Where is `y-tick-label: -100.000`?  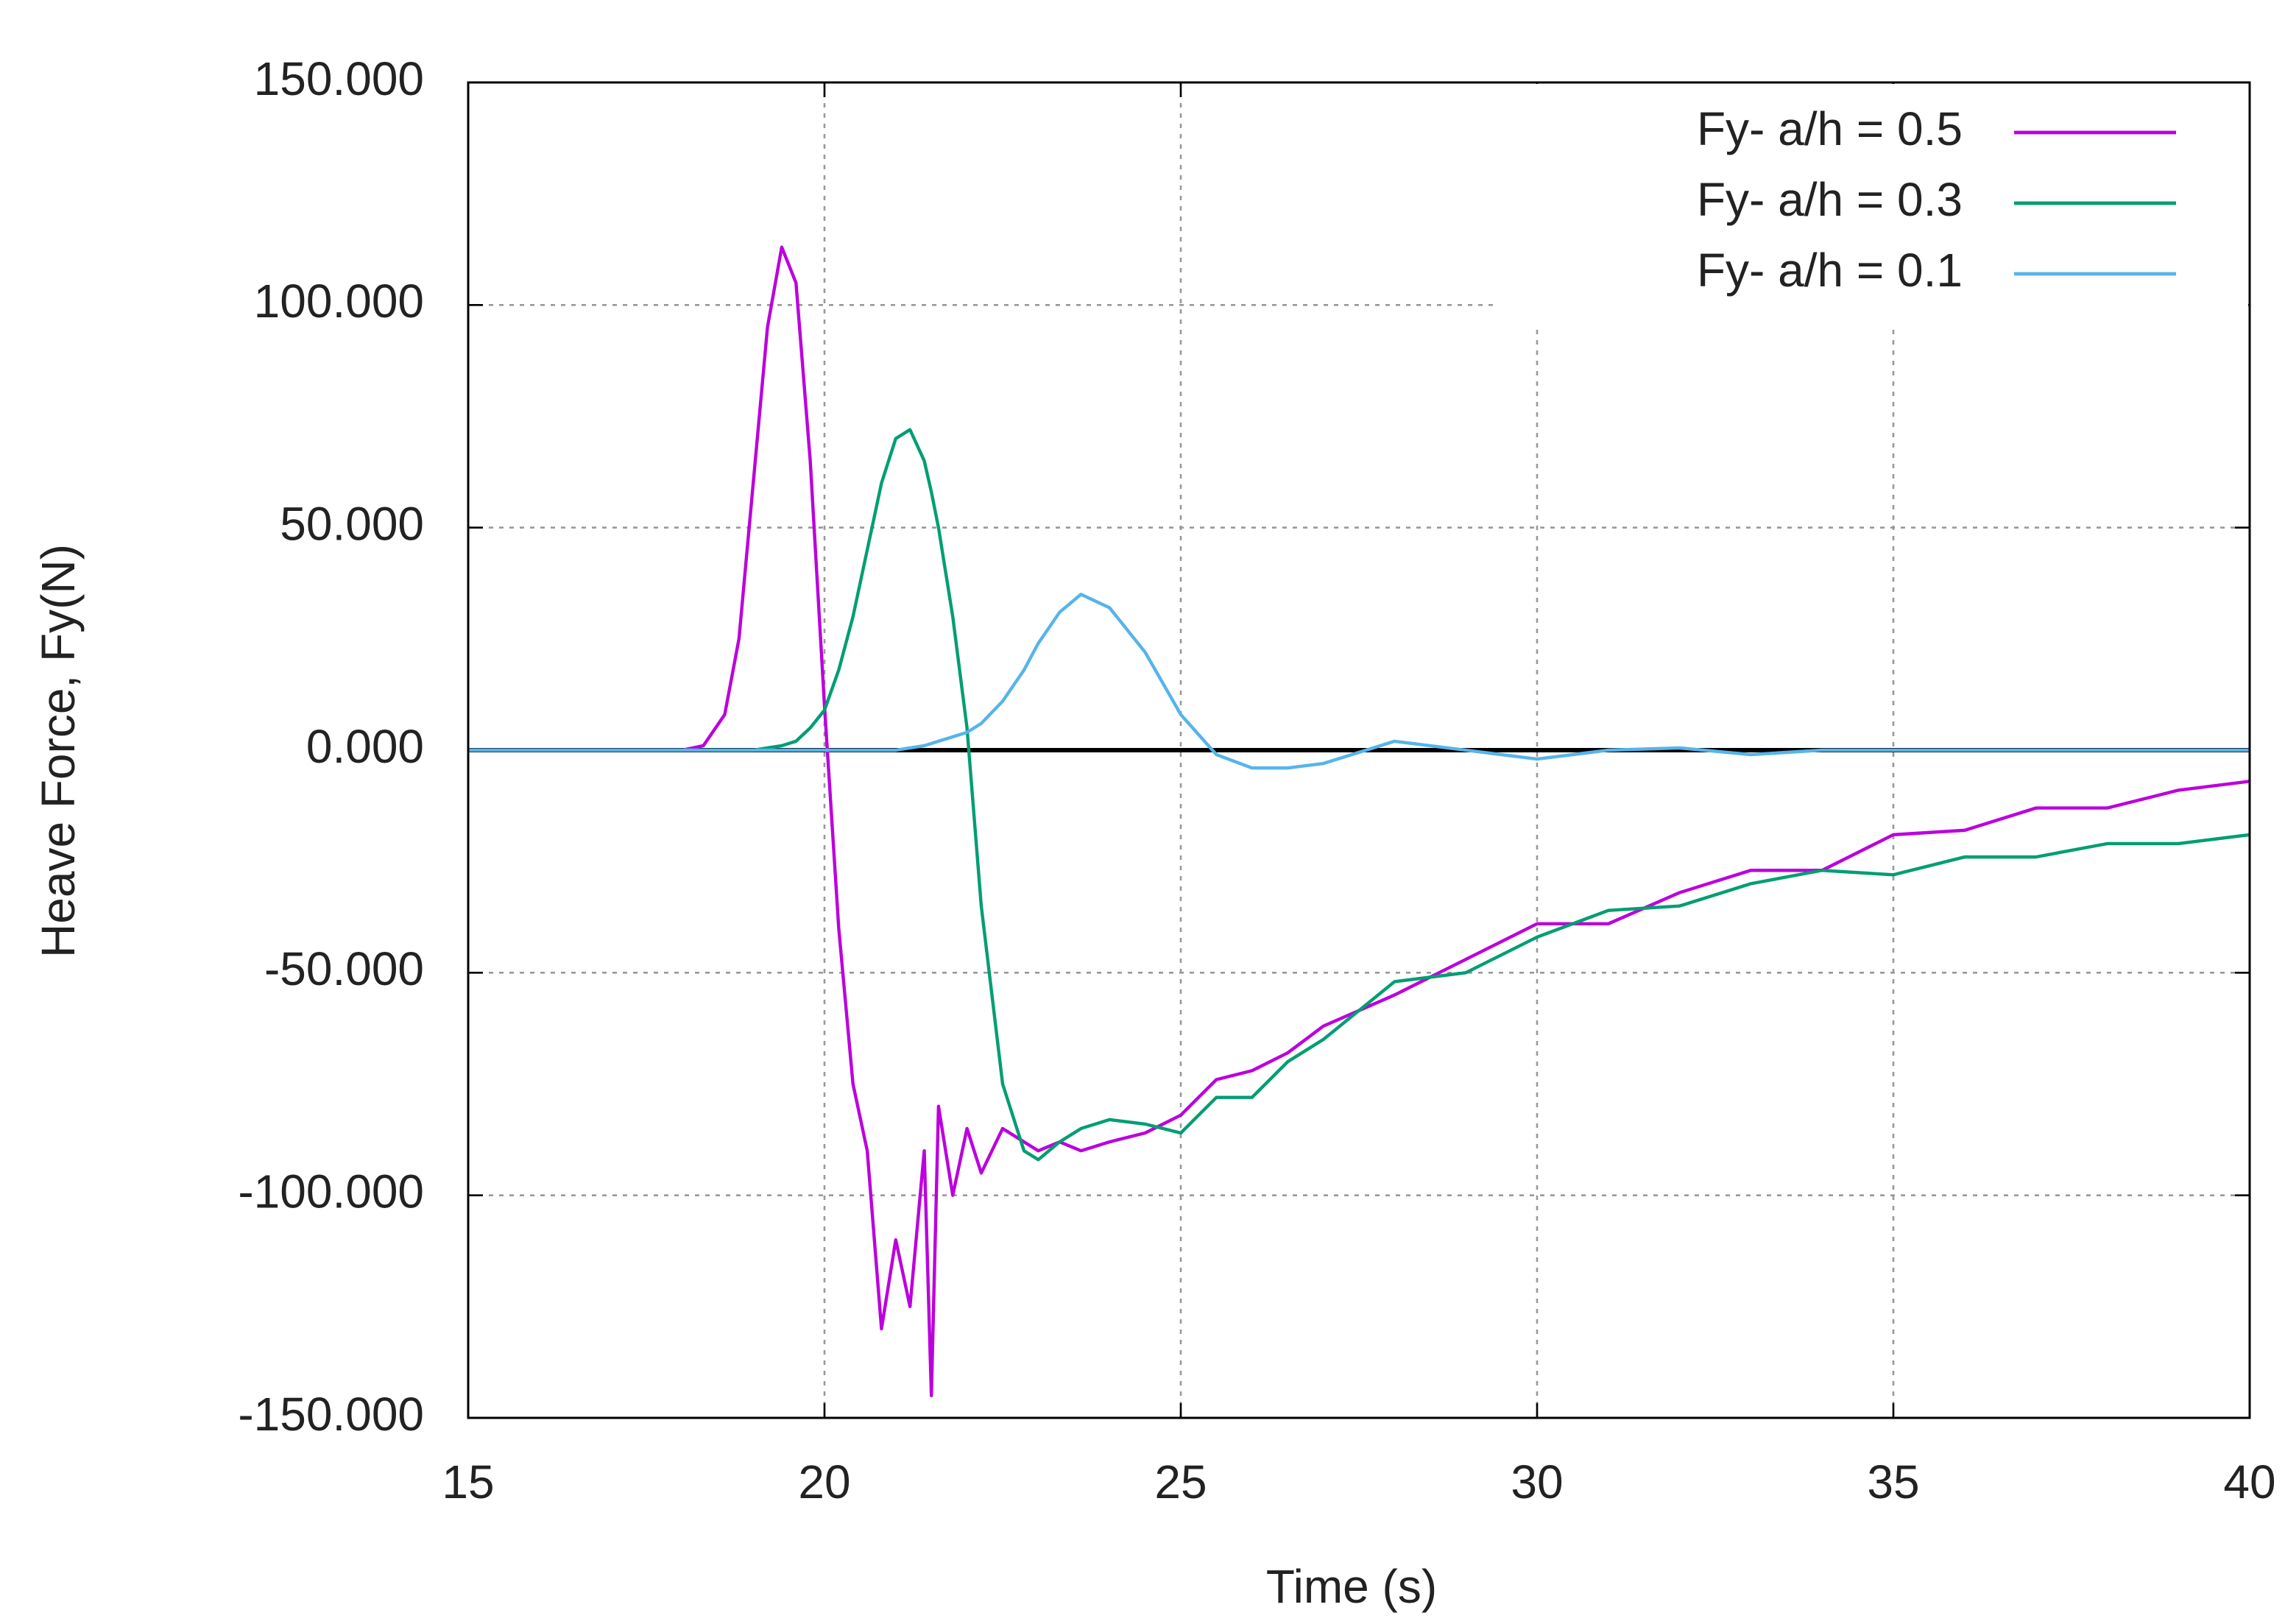
y-tick-label: -100.000 is located at coordinates (331, 1191).